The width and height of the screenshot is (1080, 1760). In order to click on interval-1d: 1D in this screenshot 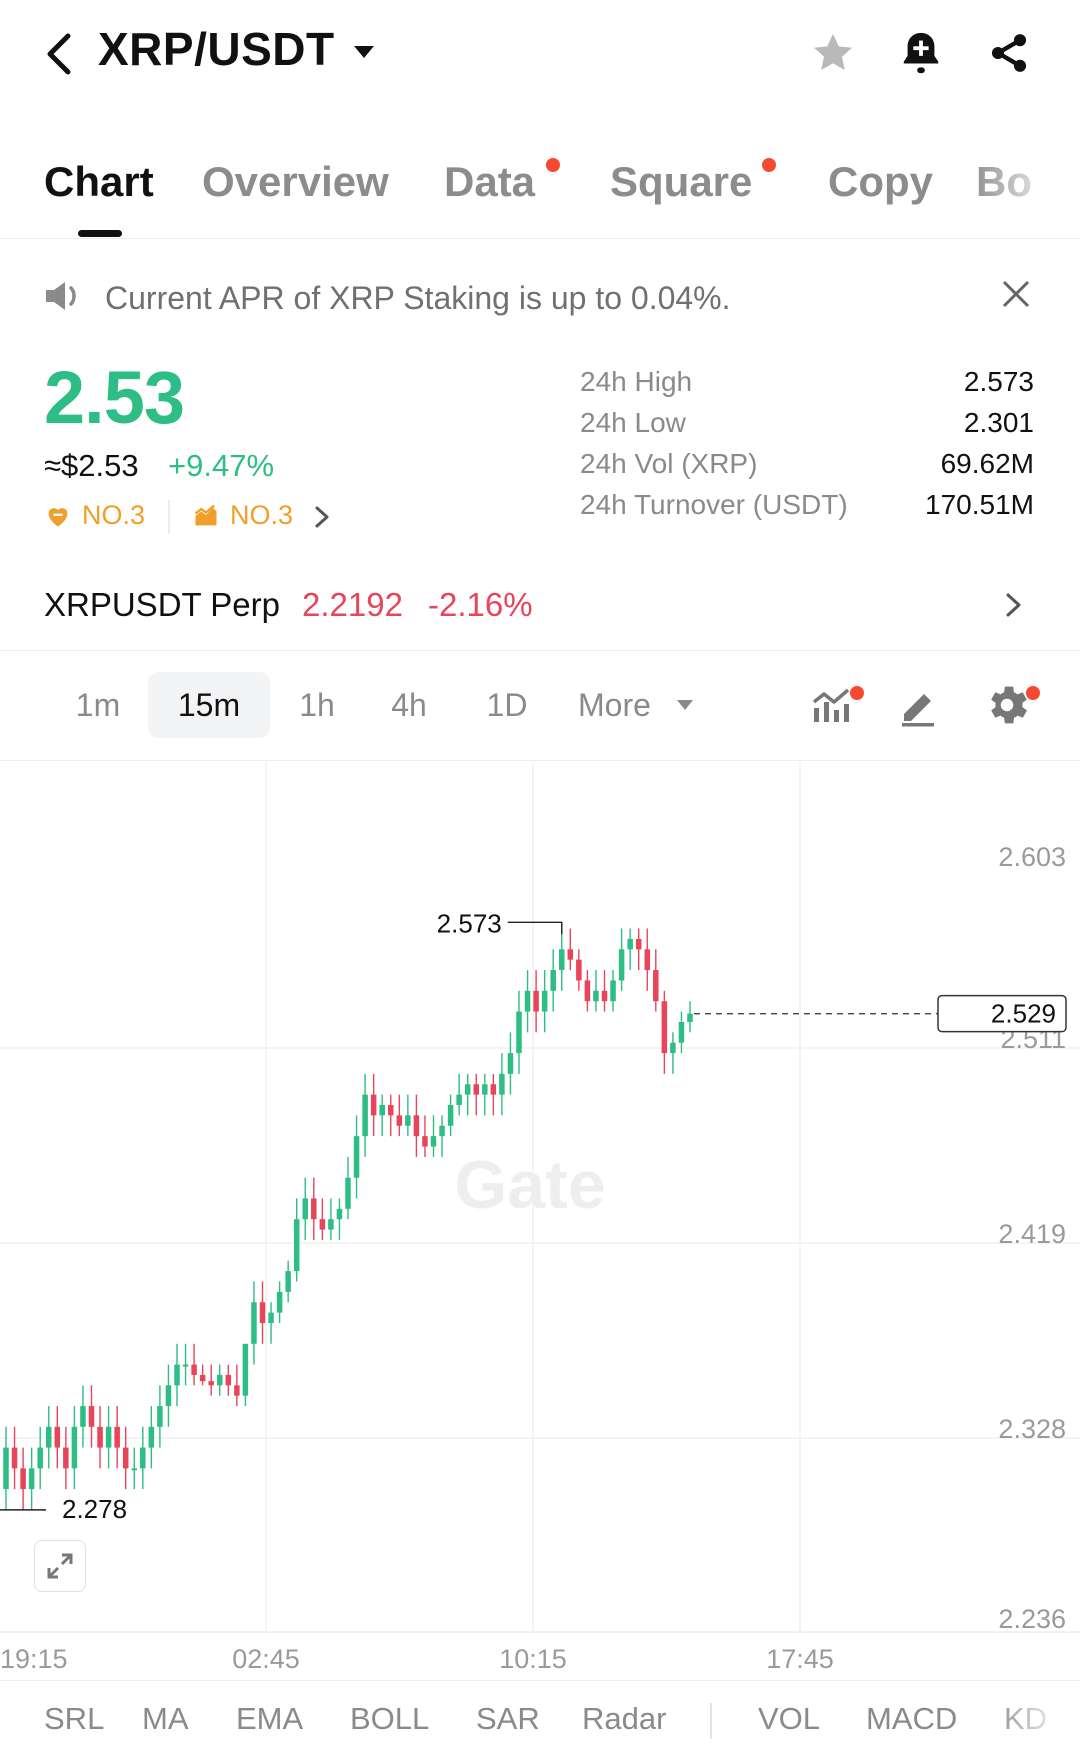, I will do `click(507, 705)`.